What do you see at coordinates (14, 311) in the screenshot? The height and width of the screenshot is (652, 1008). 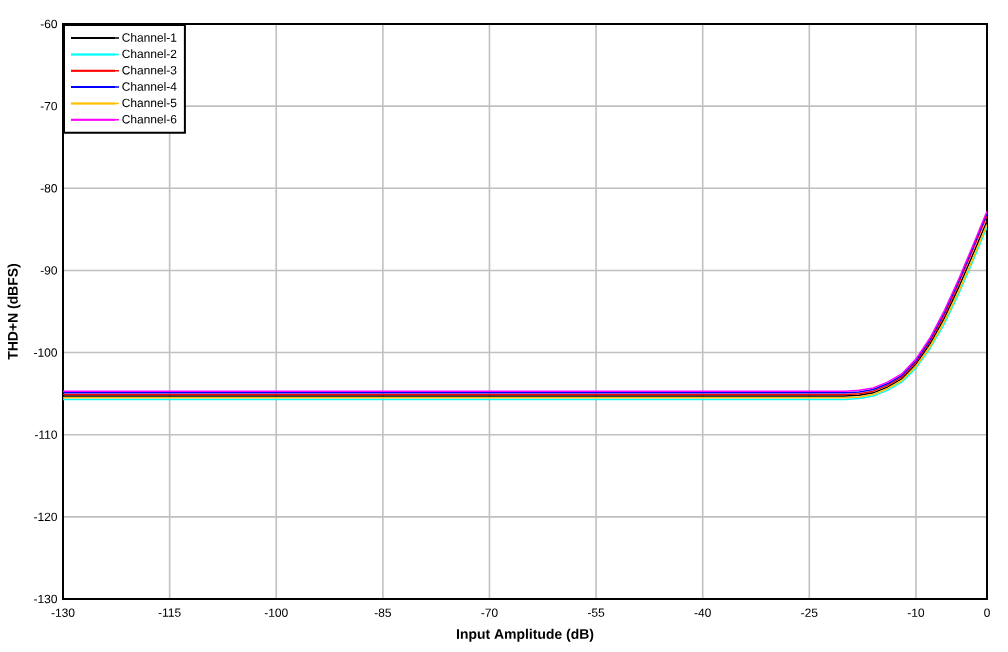 I see `y-axis-title: THD+N (dBFS)` at bounding box center [14, 311].